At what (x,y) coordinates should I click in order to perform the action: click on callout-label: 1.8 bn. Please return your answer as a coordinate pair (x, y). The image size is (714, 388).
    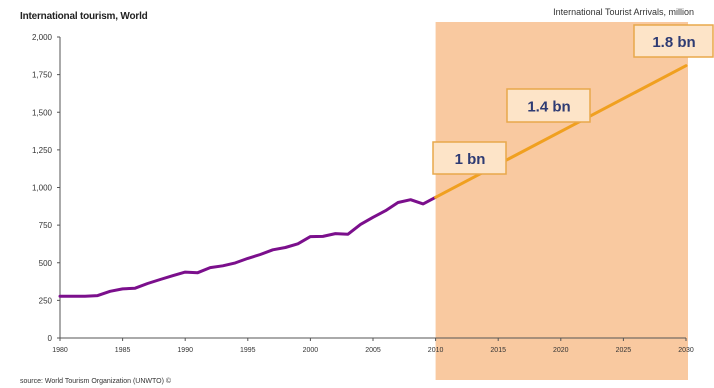
    Looking at the image, I should click on (673, 42).